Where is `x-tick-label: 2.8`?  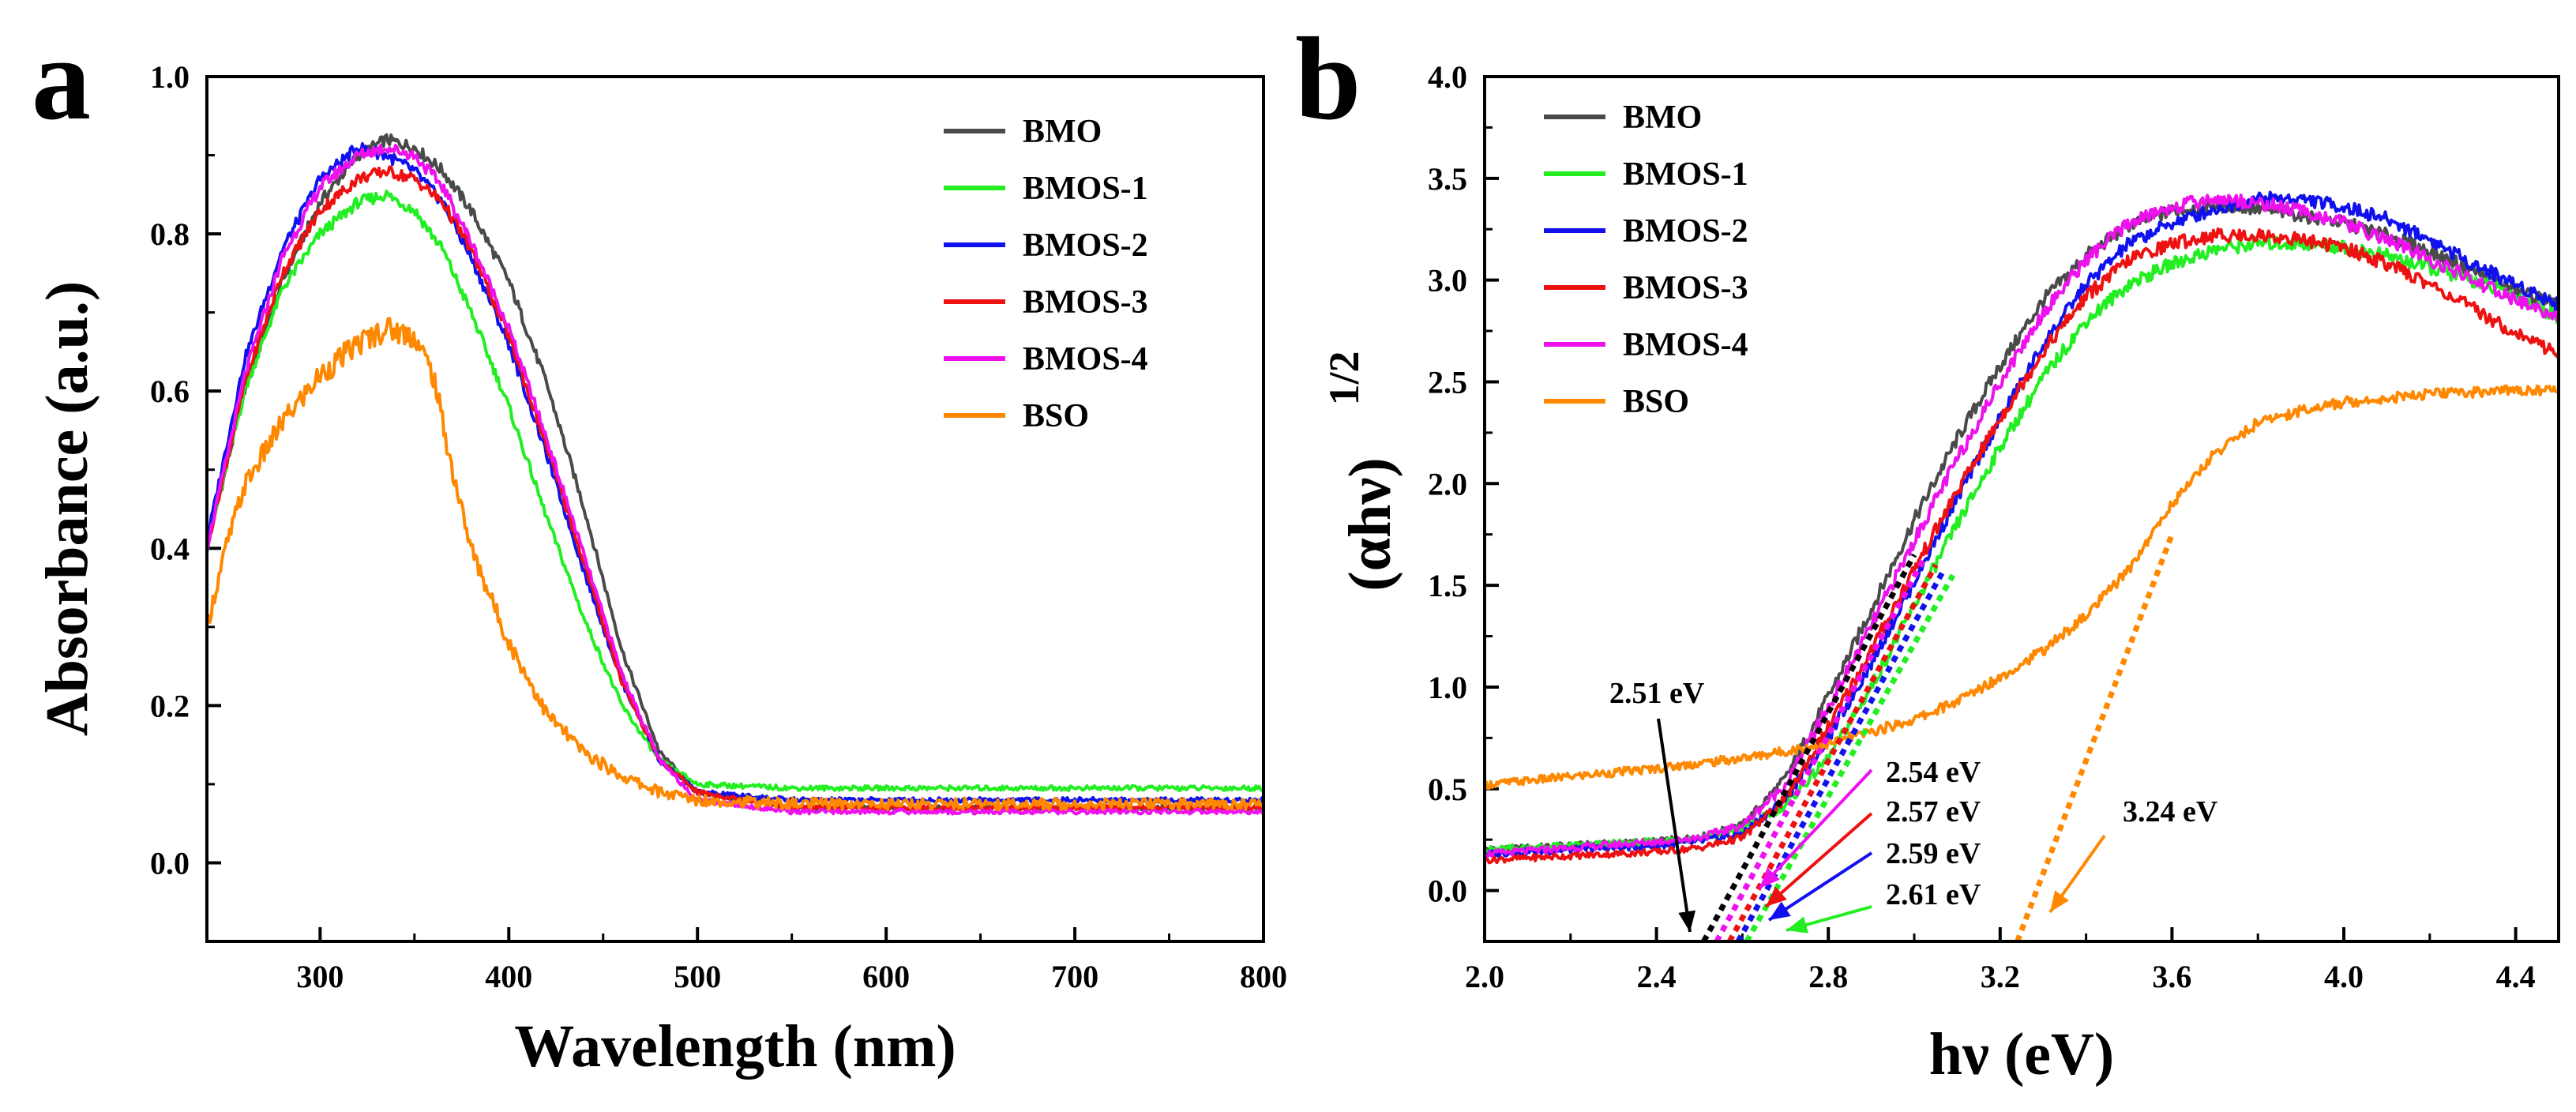
x-tick-label: 2.8 is located at coordinates (1828, 976).